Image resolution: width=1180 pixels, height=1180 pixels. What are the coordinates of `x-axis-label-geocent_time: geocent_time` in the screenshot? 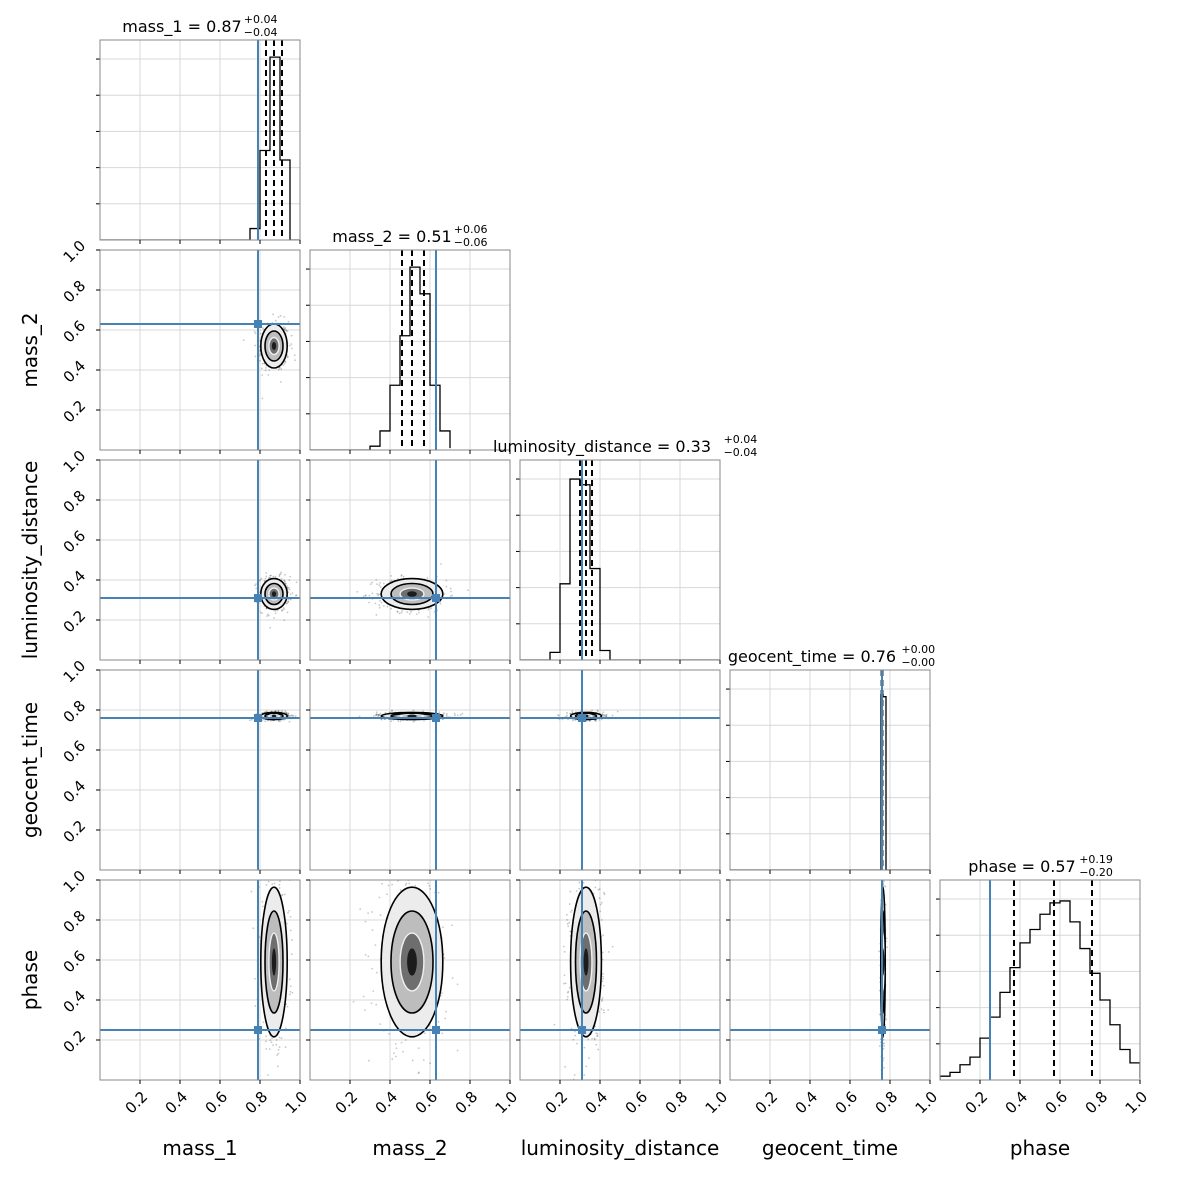 It's located at (830, 1148).